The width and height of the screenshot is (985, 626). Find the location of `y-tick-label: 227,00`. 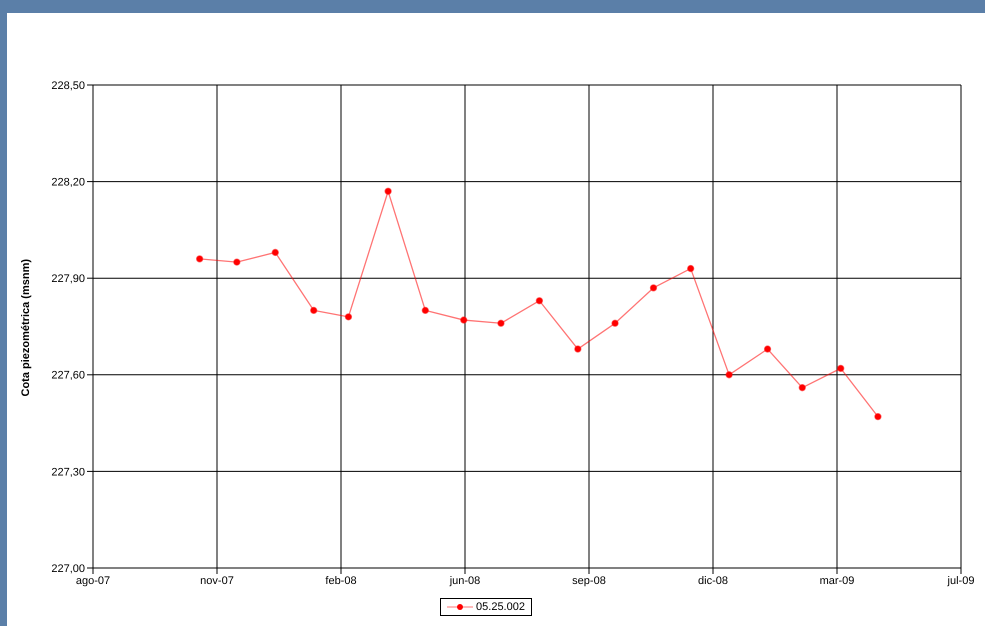

y-tick-label: 227,00 is located at coordinates (68, 568).